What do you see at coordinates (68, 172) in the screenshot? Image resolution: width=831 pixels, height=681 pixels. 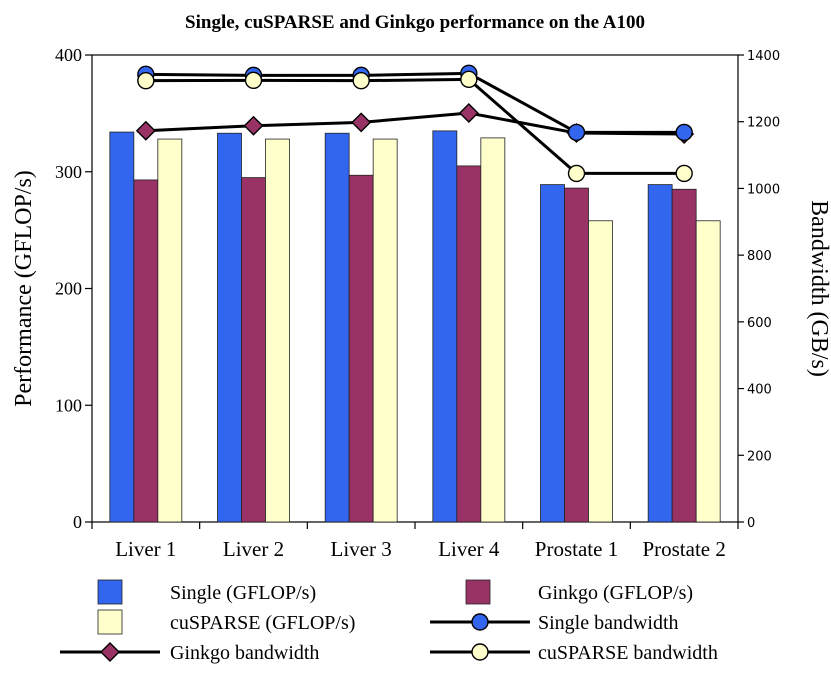 I see `y-tick-label: 300` at bounding box center [68, 172].